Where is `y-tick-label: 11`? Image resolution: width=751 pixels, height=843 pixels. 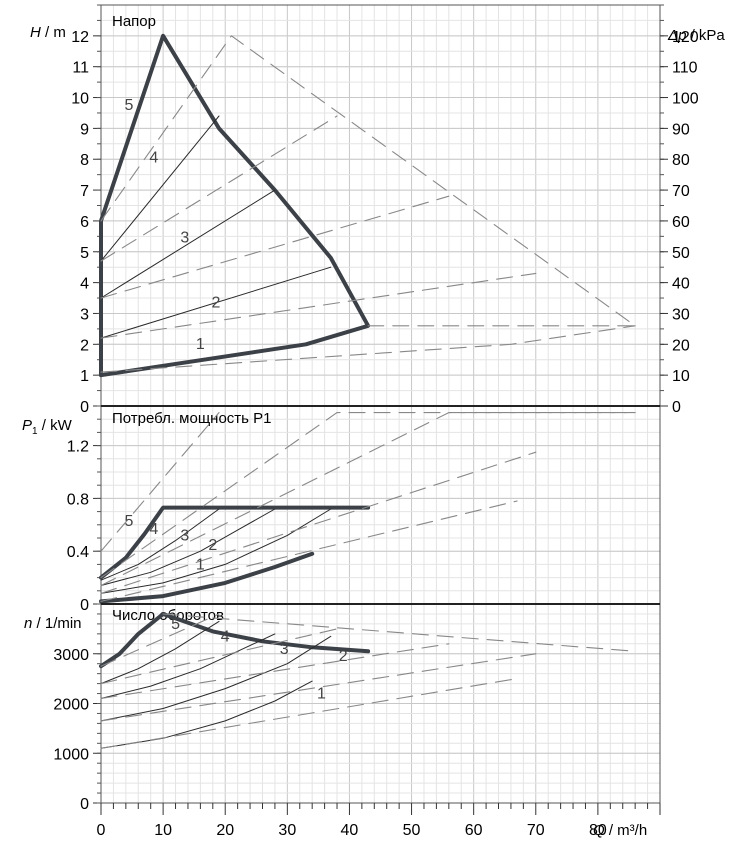
y-tick-label: 11 is located at coordinates (80, 68).